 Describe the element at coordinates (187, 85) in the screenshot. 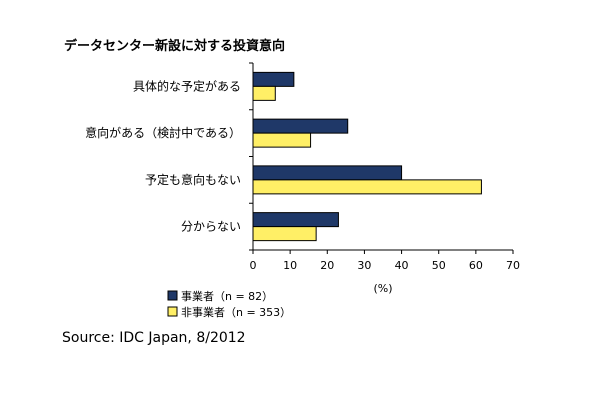

I see `category-label: 具体的な予定がある` at that location.